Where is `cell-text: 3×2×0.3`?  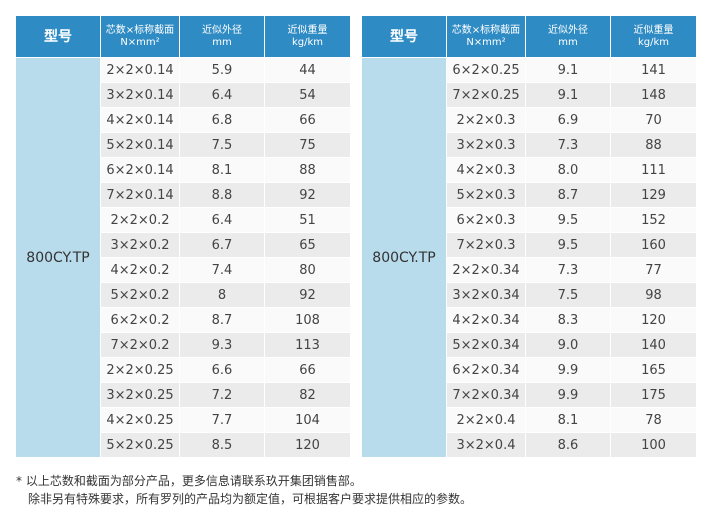
cell-text: 3×2×0.3 is located at coordinates (486, 145).